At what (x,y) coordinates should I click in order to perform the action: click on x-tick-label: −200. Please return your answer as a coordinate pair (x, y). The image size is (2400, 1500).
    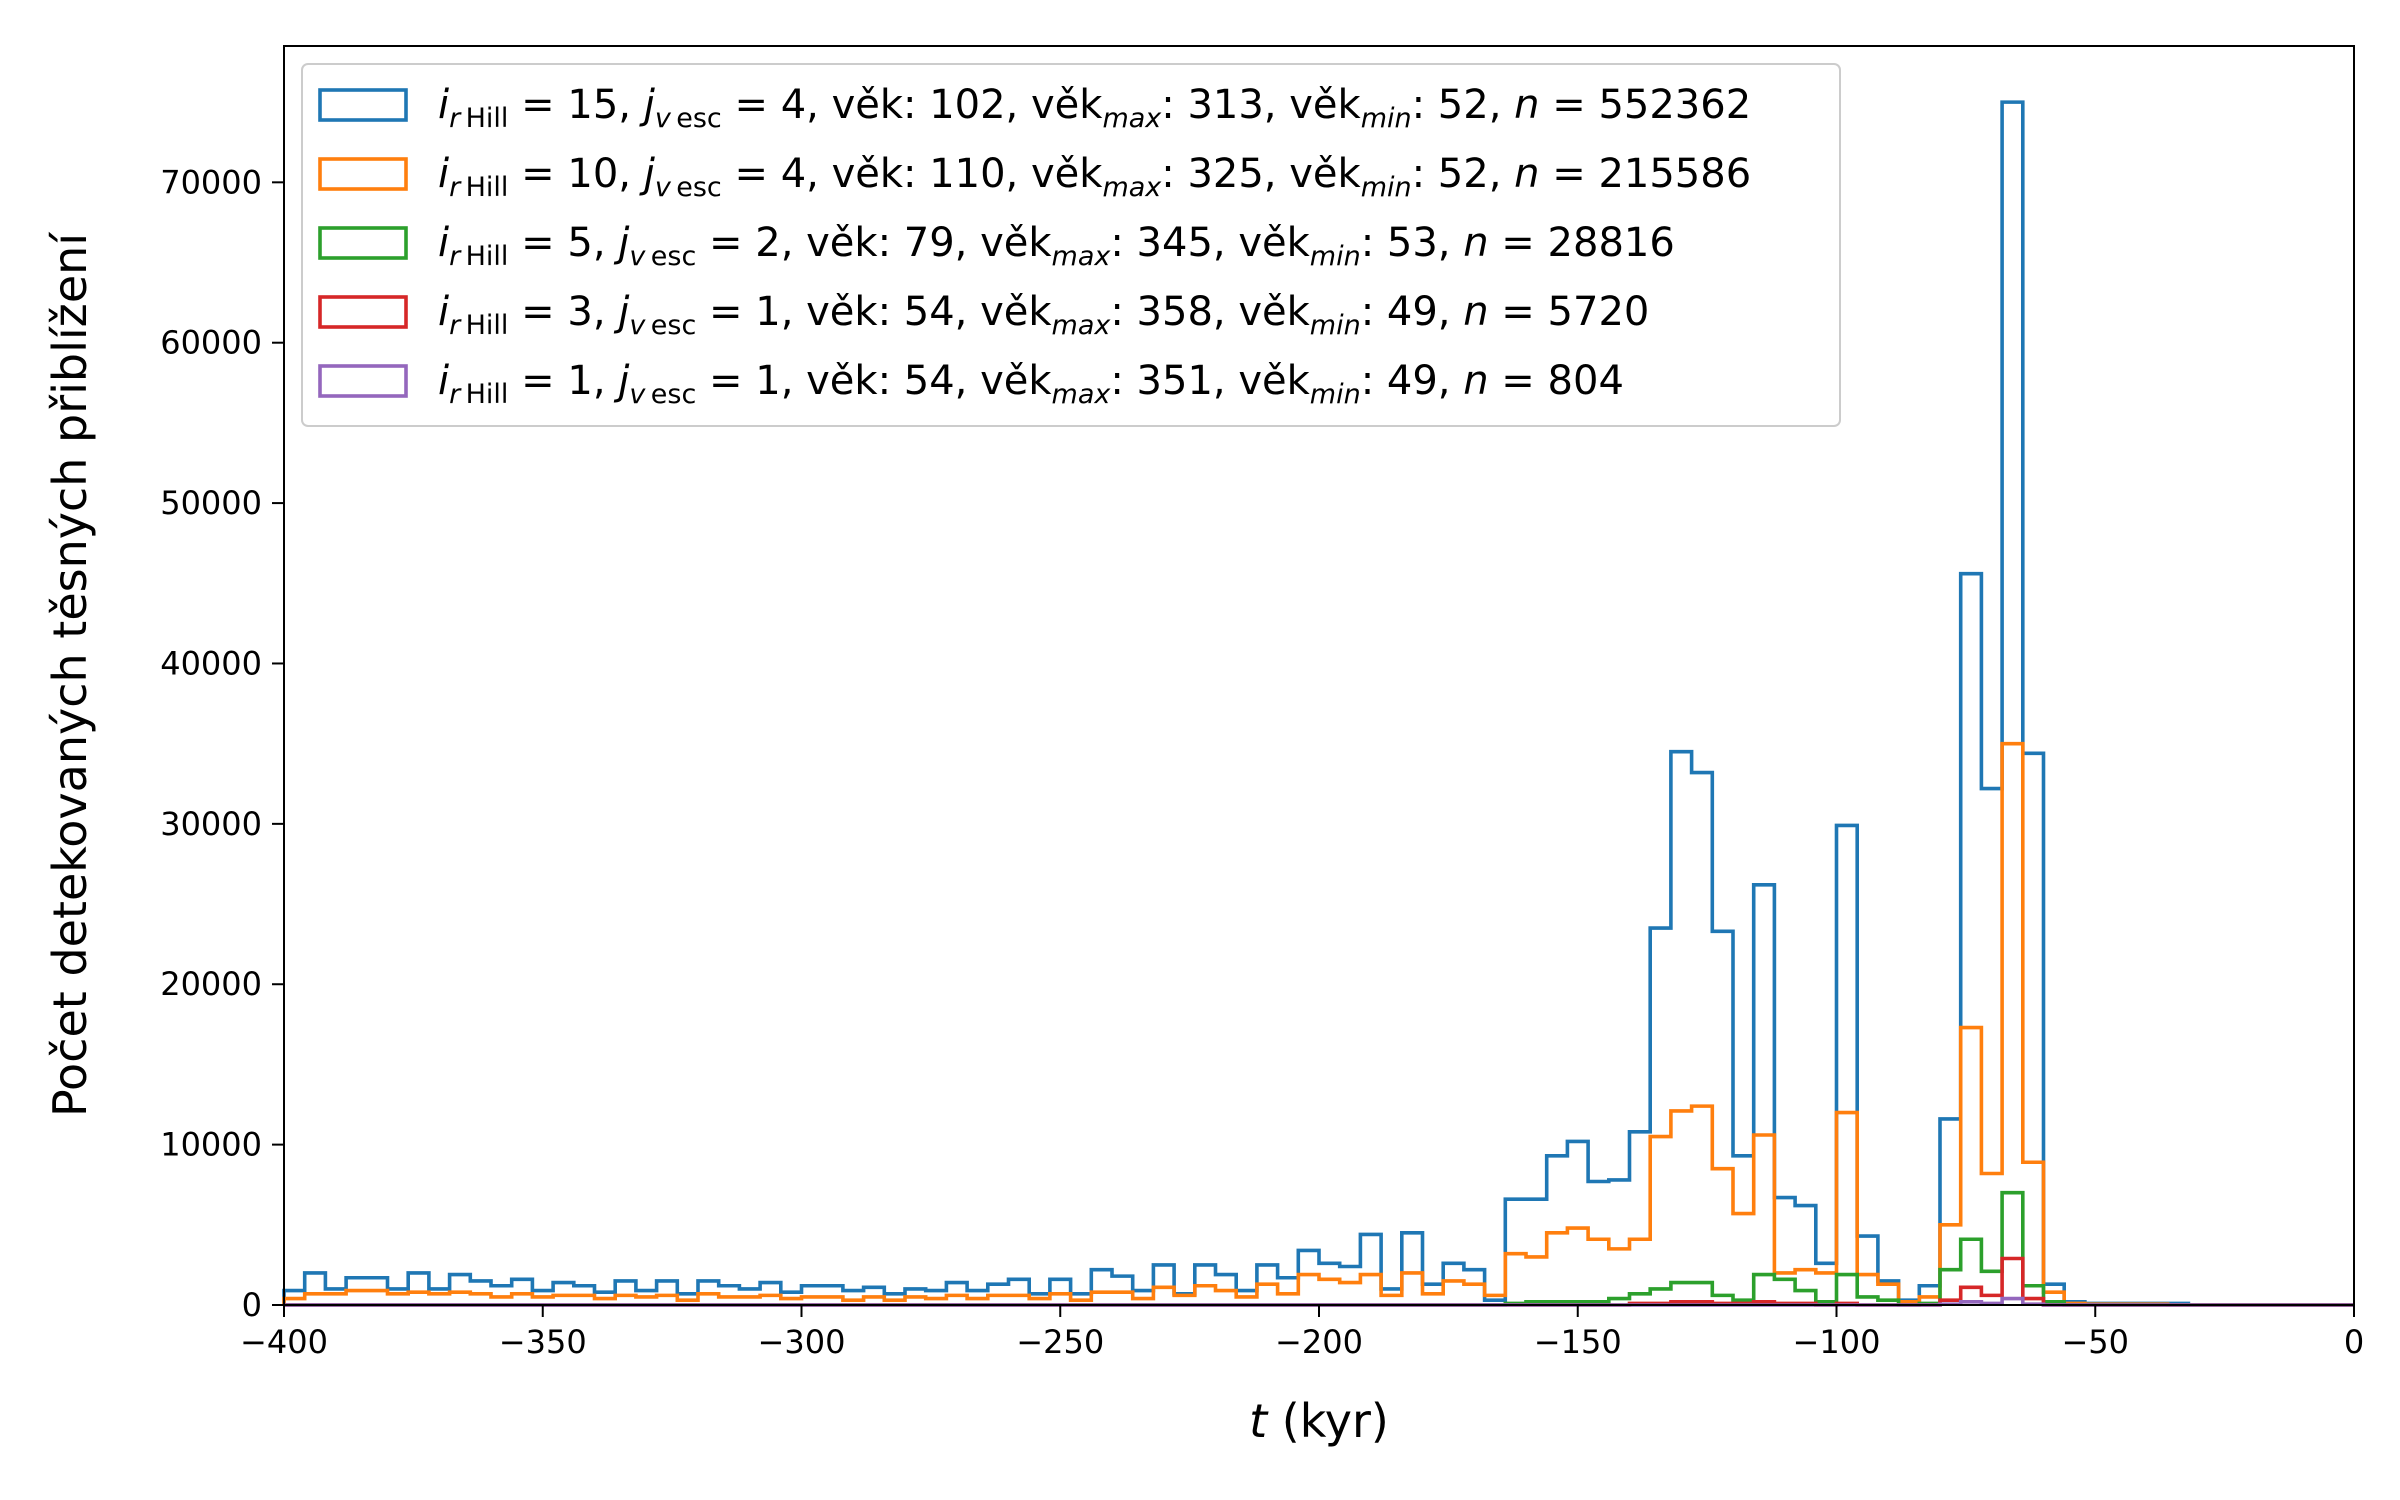
    Looking at the image, I should click on (1319, 1342).